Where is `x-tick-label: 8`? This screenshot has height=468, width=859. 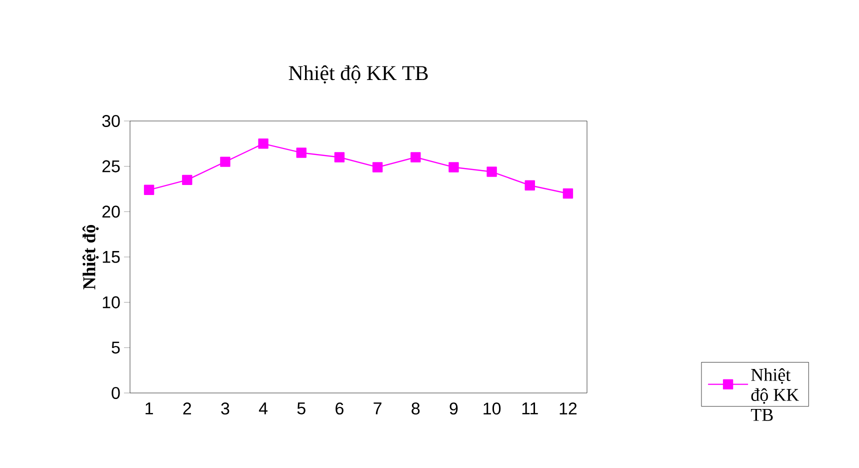
x-tick-label: 8 is located at coordinates (416, 408).